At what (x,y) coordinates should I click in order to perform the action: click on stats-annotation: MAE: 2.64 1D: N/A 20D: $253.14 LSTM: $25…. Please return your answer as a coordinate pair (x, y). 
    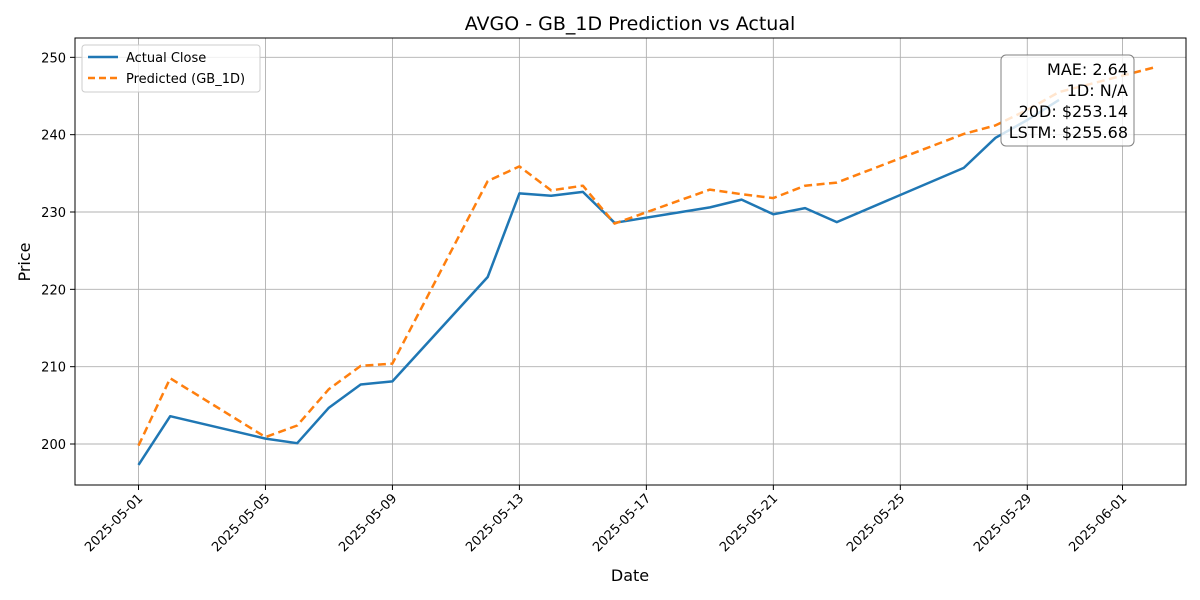
    Looking at the image, I should click on (1067, 100).